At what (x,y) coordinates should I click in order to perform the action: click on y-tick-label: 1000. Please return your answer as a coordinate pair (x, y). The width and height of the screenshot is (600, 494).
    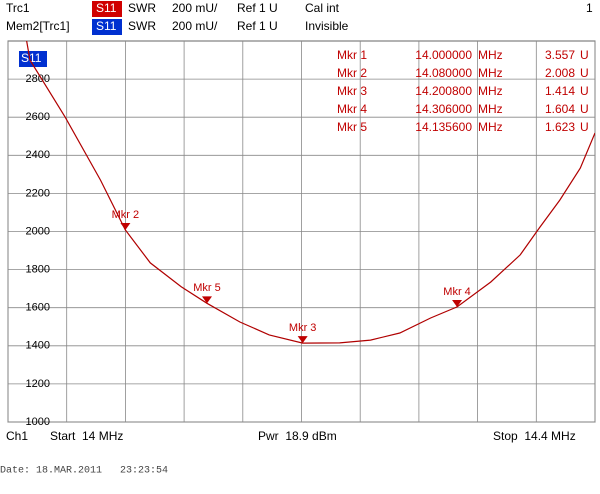
    Looking at the image, I should click on (38, 422).